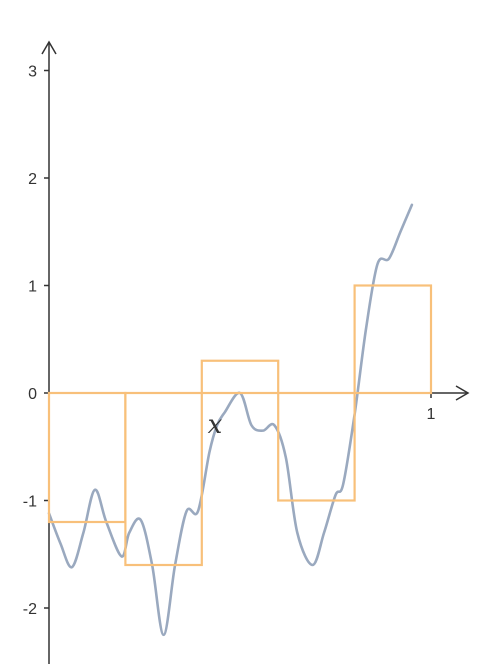 The height and width of the screenshot is (672, 489). Describe the element at coordinates (32, 179) in the screenshot. I see `y-tick-label: 2` at that location.